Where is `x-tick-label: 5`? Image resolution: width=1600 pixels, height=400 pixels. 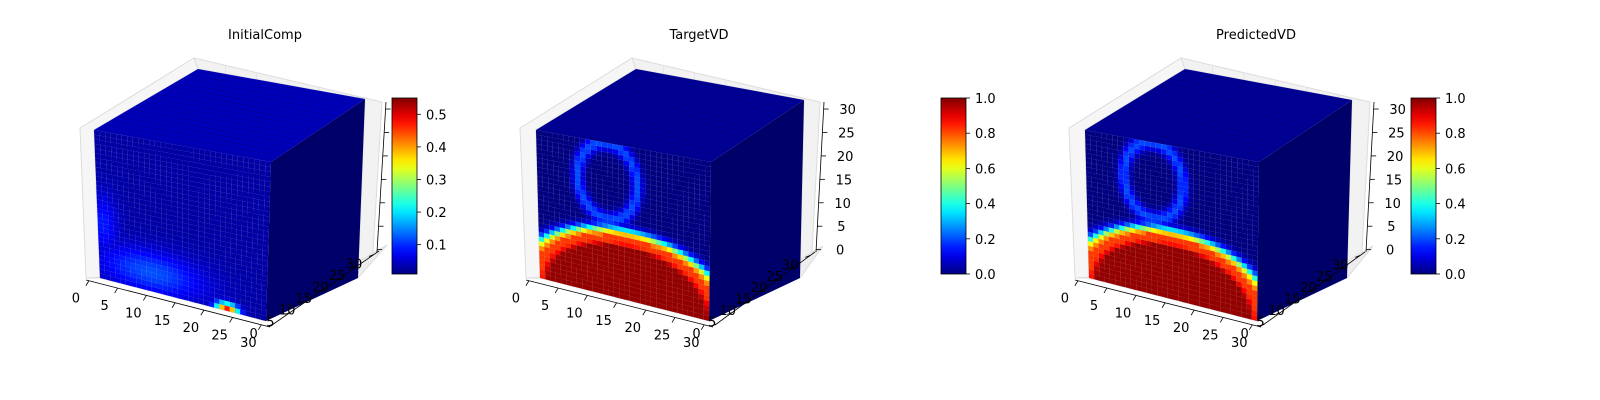
x-tick-label: 5 is located at coordinates (104, 306).